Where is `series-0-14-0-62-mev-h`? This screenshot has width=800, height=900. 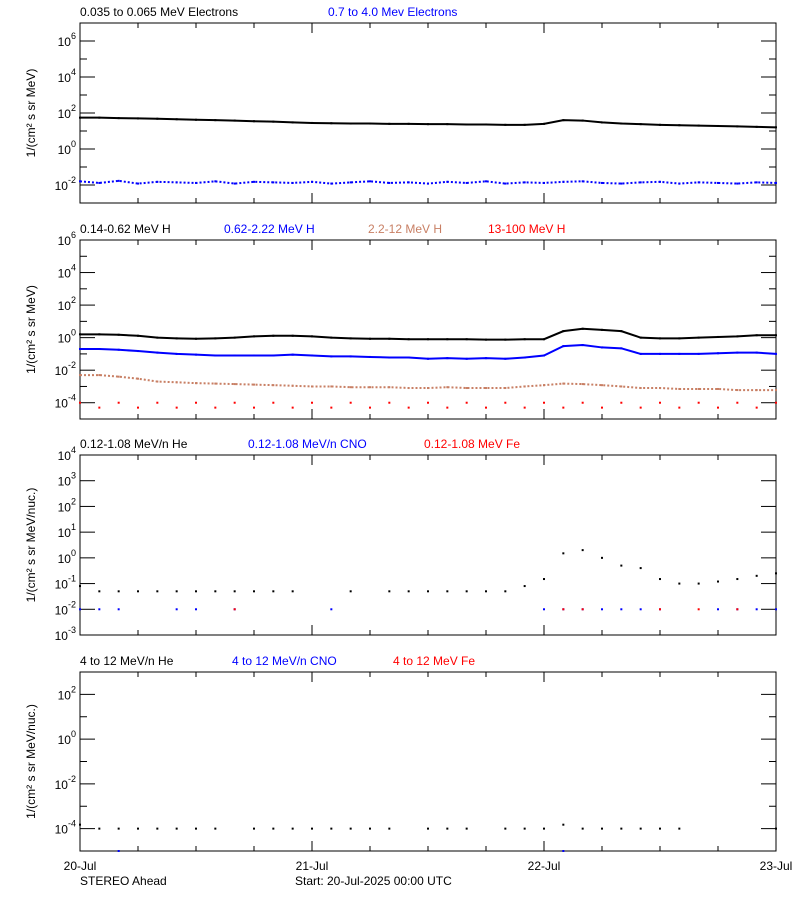 series-0-14-0-62-mev-h is located at coordinates (428, 334).